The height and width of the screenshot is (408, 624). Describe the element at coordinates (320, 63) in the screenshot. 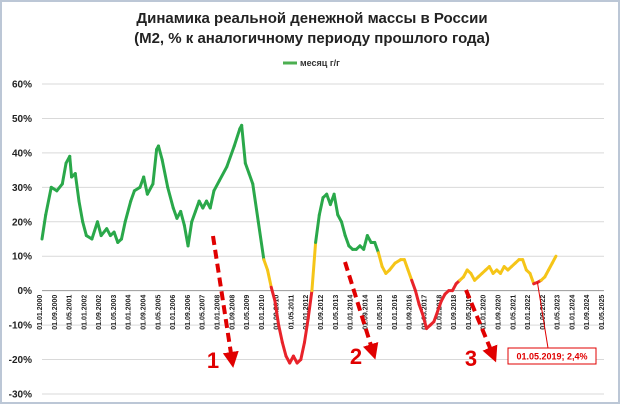

I see `legend-label: месяц г/г` at that location.